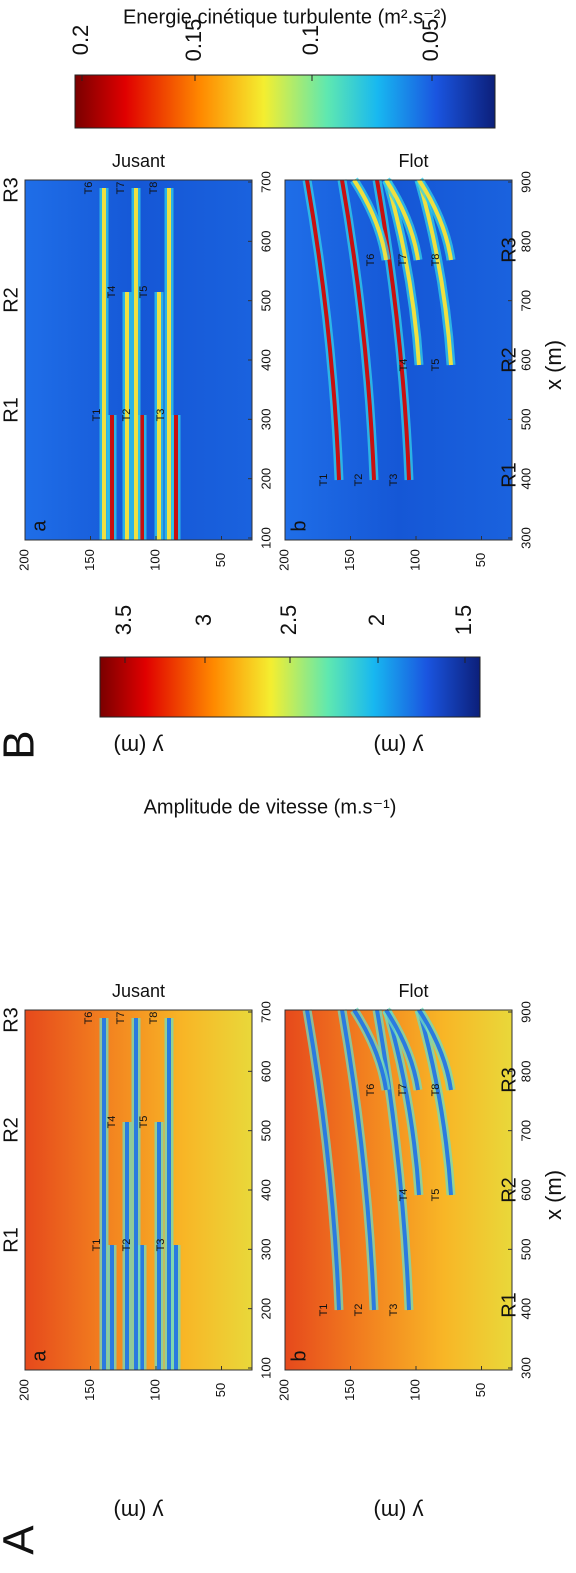 The width and height of the screenshot is (576, 1573). What do you see at coordinates (403, 260) in the screenshot?
I see `turbine-label: T7` at bounding box center [403, 260].